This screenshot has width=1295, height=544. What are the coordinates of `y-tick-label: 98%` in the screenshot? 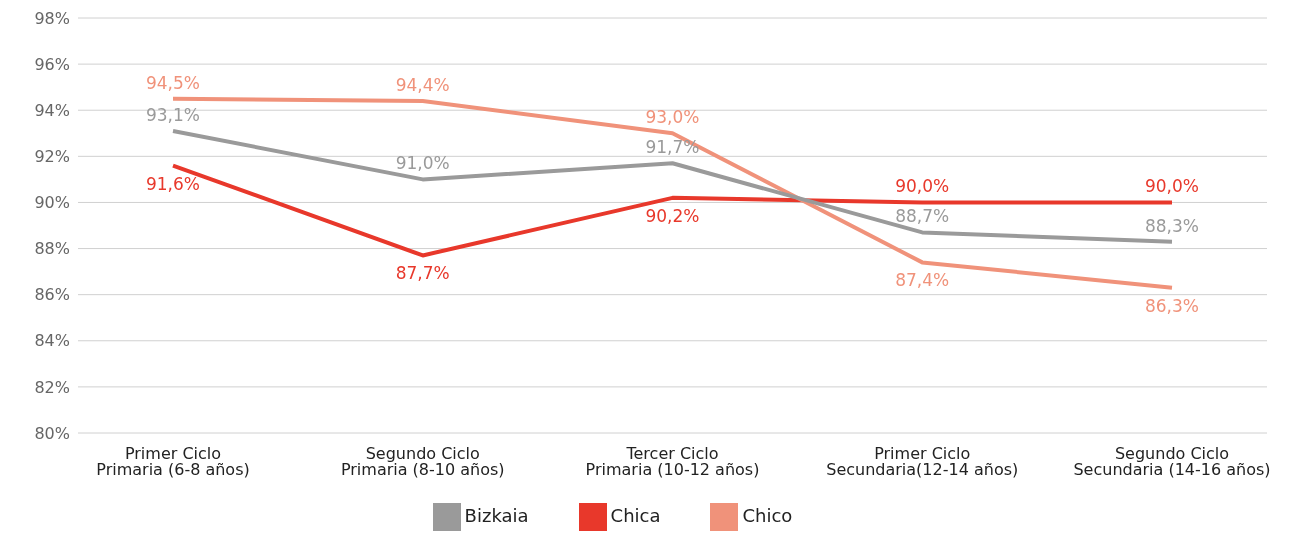 It's located at (52, 18).